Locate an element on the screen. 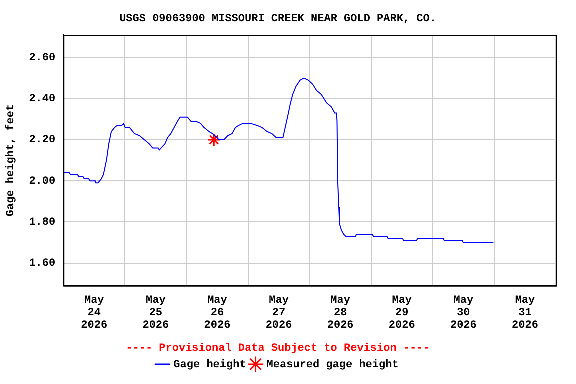 This screenshot has width=576, height=384. y-tick-label: 1.60 is located at coordinates (42, 264).